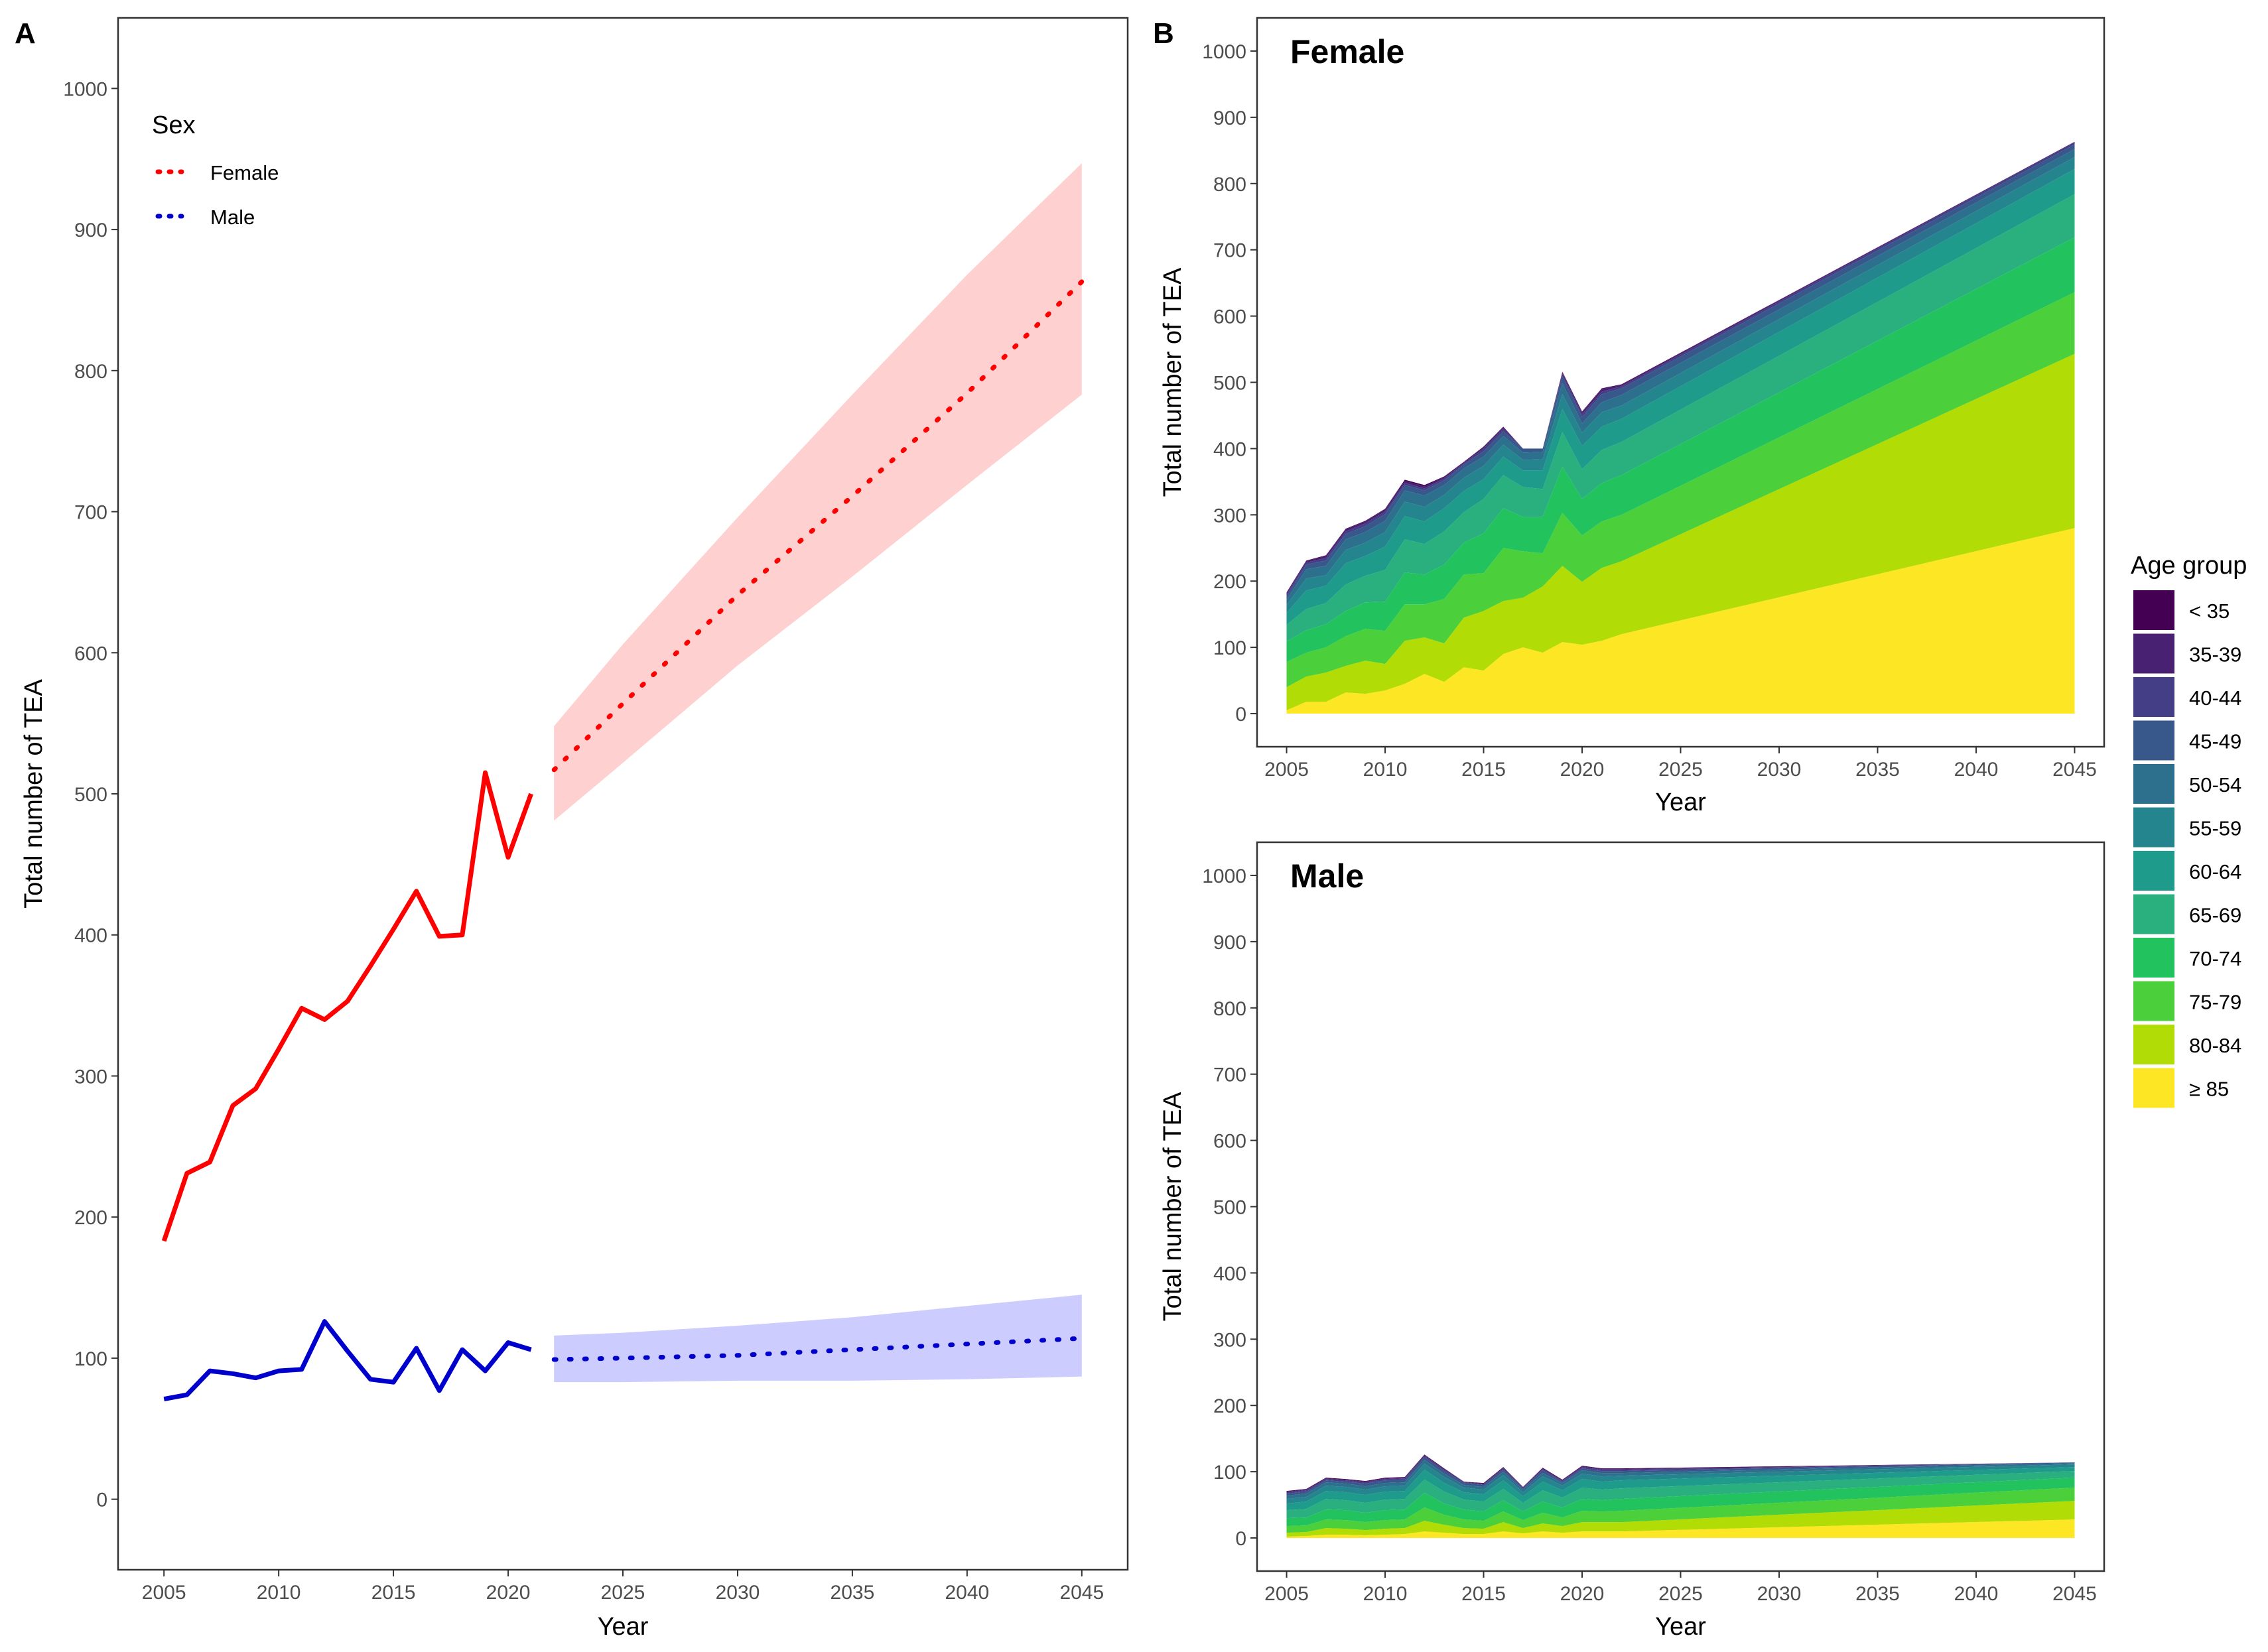 Image resolution: width=2268 pixels, height=1652 pixels. I want to click on b-male-y-tick-label: 0, so click(1241, 1539).